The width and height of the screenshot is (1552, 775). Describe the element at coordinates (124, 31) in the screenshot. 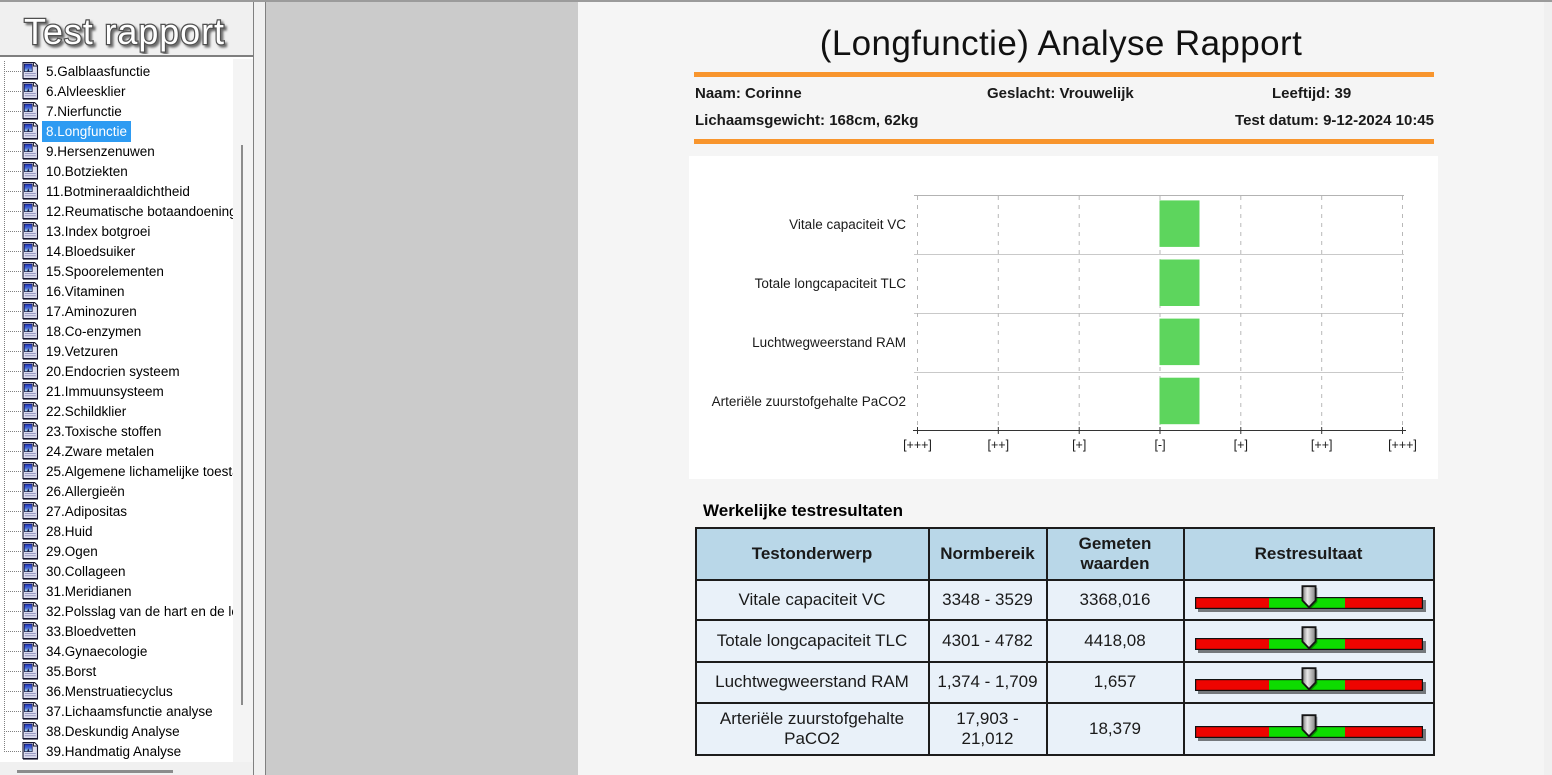

I see `svg-text: Test rapport` at that location.